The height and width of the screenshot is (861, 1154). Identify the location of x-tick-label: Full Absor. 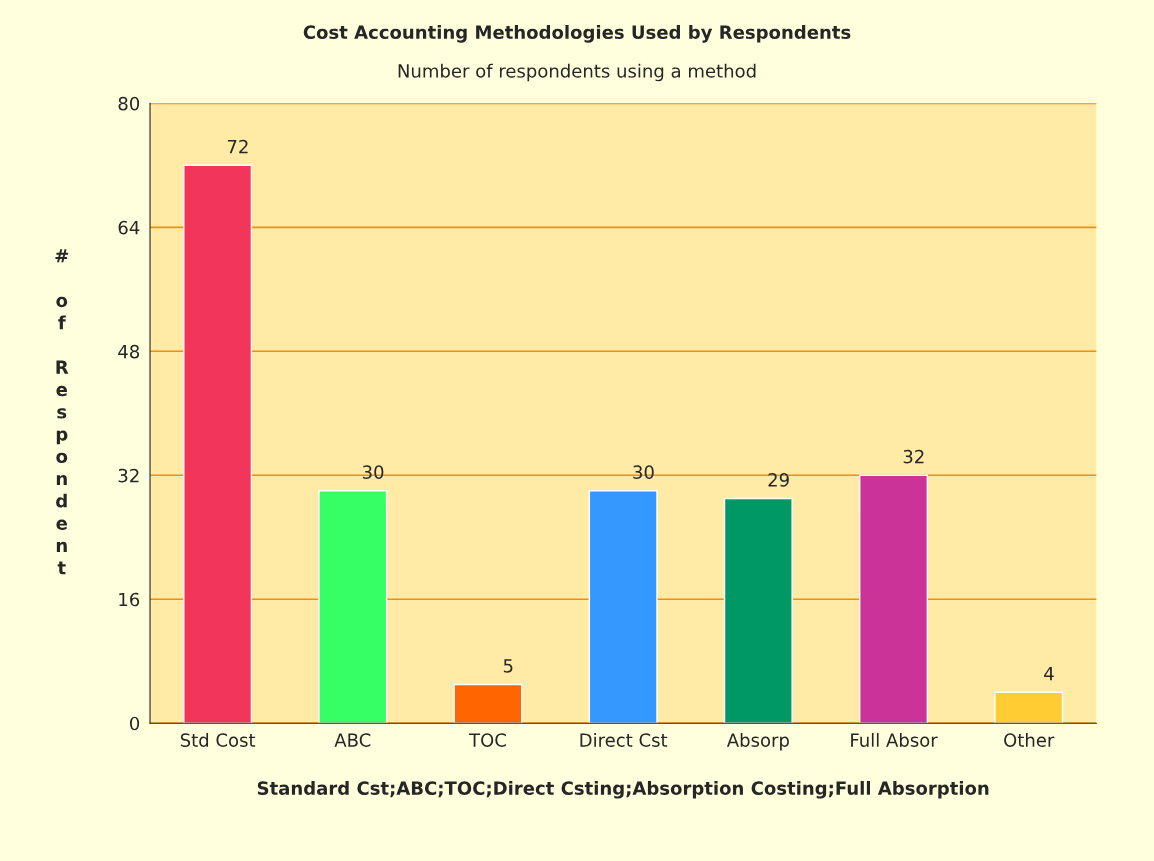
(894, 739).